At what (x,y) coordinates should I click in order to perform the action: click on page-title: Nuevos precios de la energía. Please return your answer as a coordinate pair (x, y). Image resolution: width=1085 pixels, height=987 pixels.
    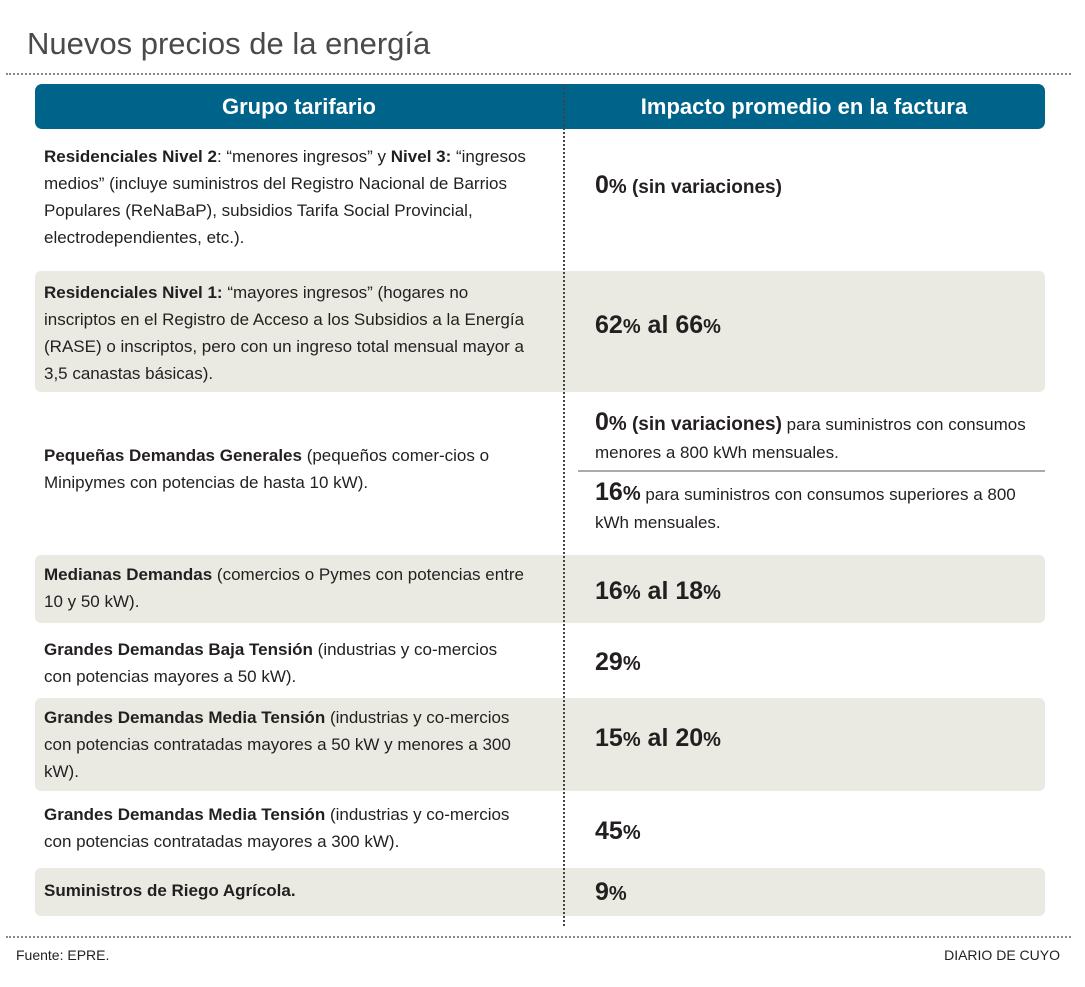
    Looking at the image, I should click on (229, 43).